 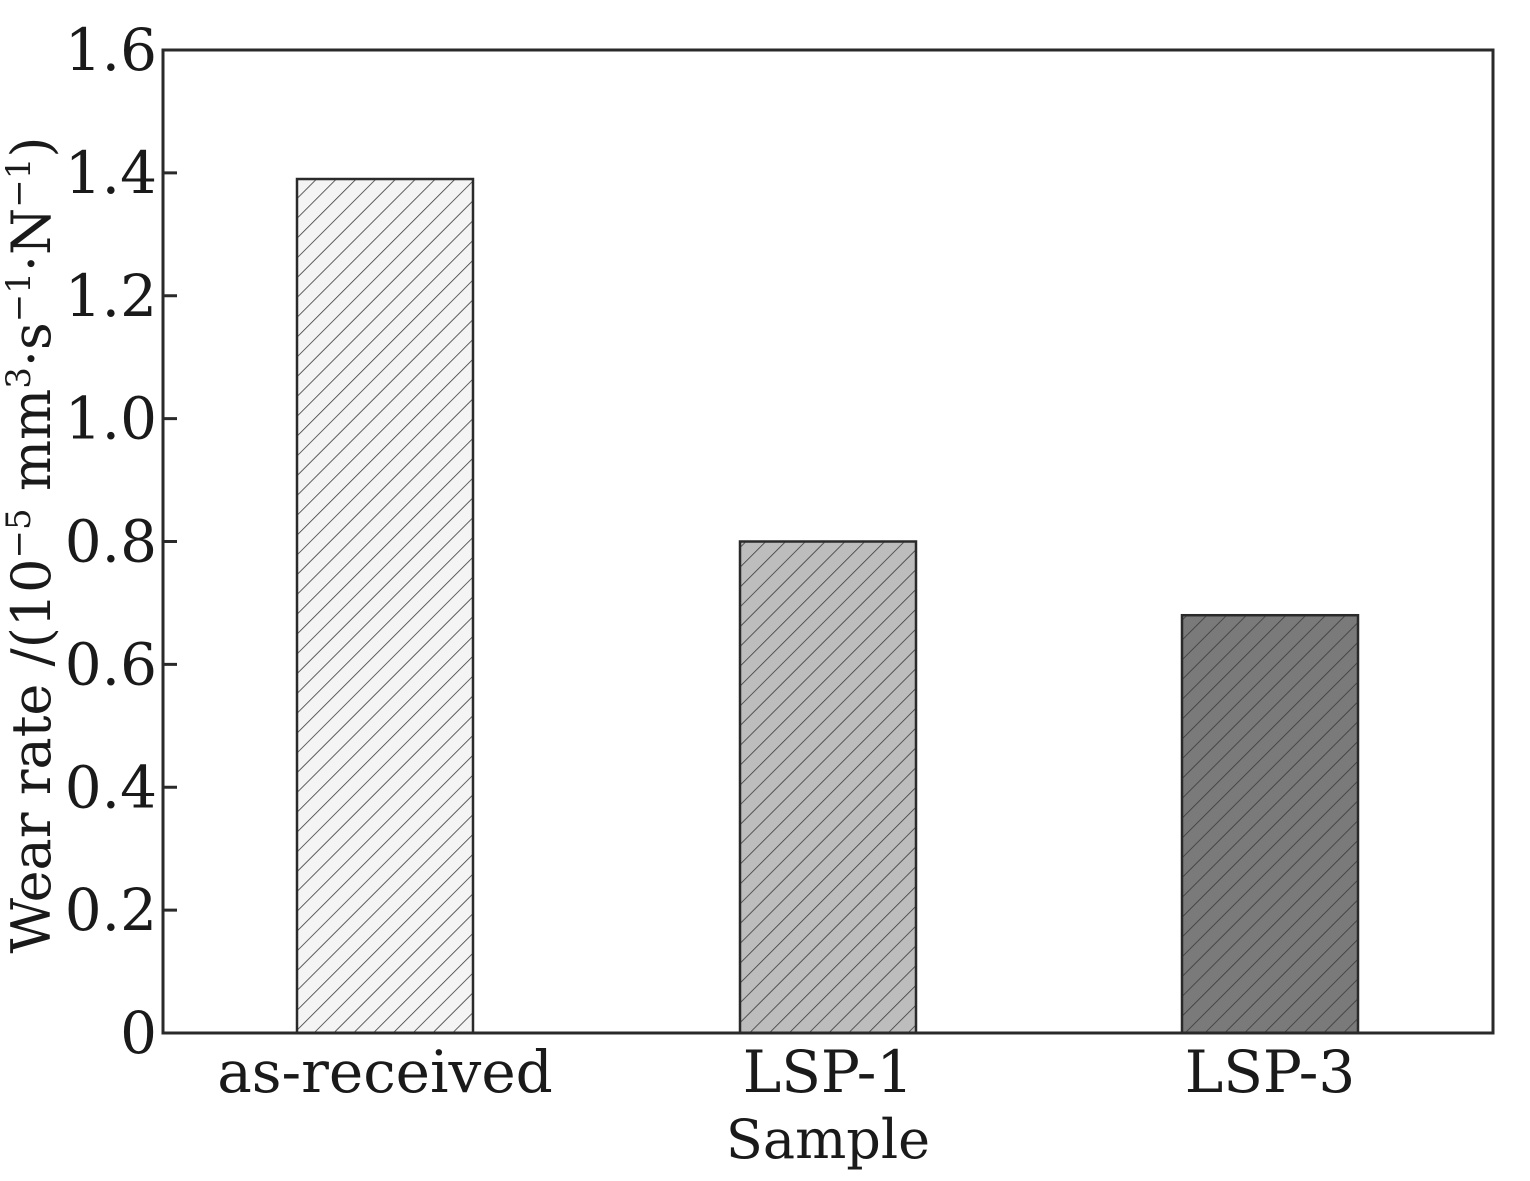 I want to click on y-tick-label: 0.2, so click(x=111, y=910).